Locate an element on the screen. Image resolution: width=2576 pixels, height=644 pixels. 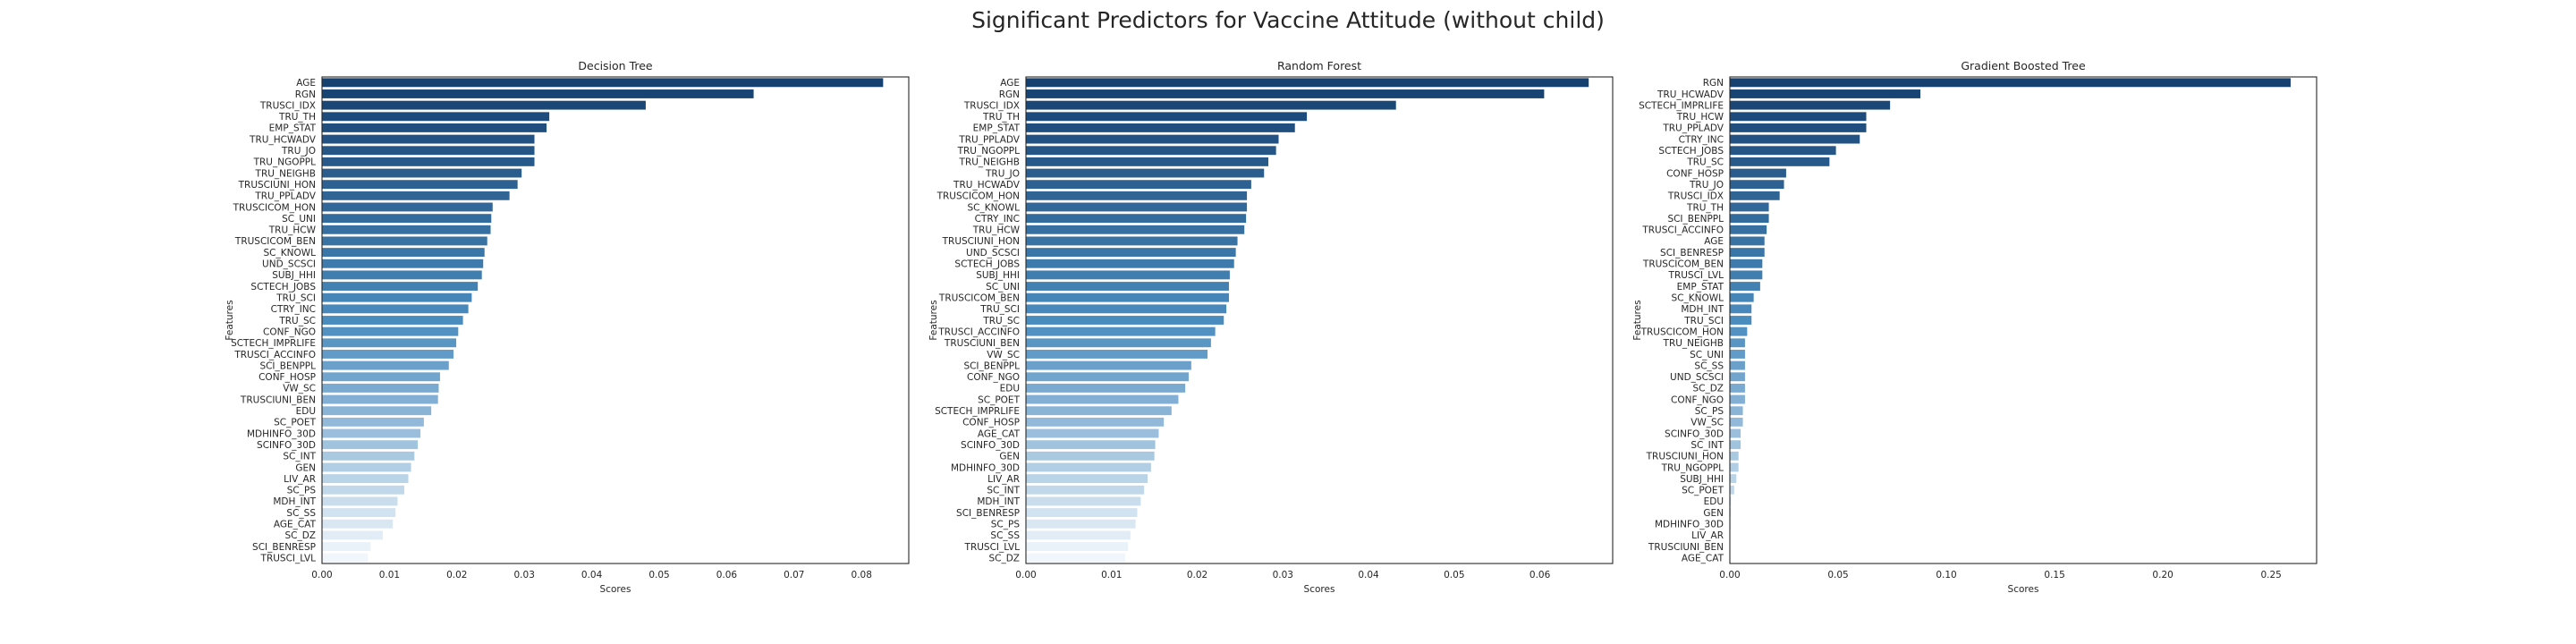
y-tick-label: TRU_NEIGHB is located at coordinates (285, 173).